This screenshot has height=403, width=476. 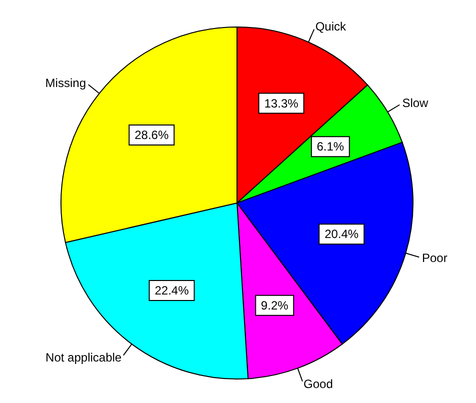 I want to click on data-label: 20.4%, so click(x=341, y=234).